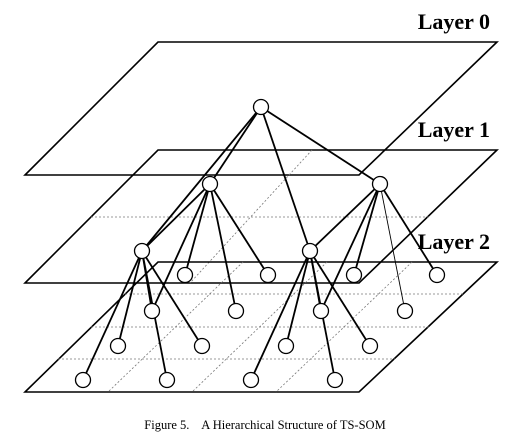 The height and width of the screenshot is (438, 530). I want to click on node-l1-left, so click(210, 184).